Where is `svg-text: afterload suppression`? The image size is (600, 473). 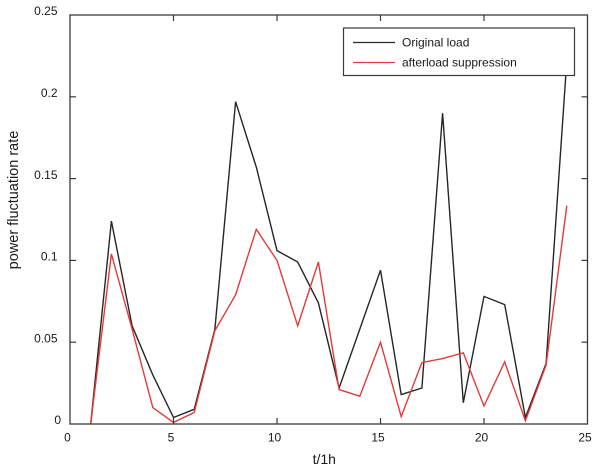 svg-text: afterload suppression is located at coordinates (459, 62).